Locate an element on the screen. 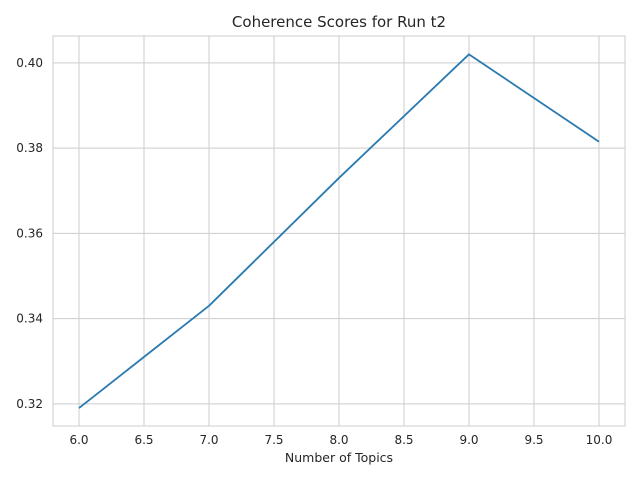  y-tick-label: 0.36 is located at coordinates (29, 233).